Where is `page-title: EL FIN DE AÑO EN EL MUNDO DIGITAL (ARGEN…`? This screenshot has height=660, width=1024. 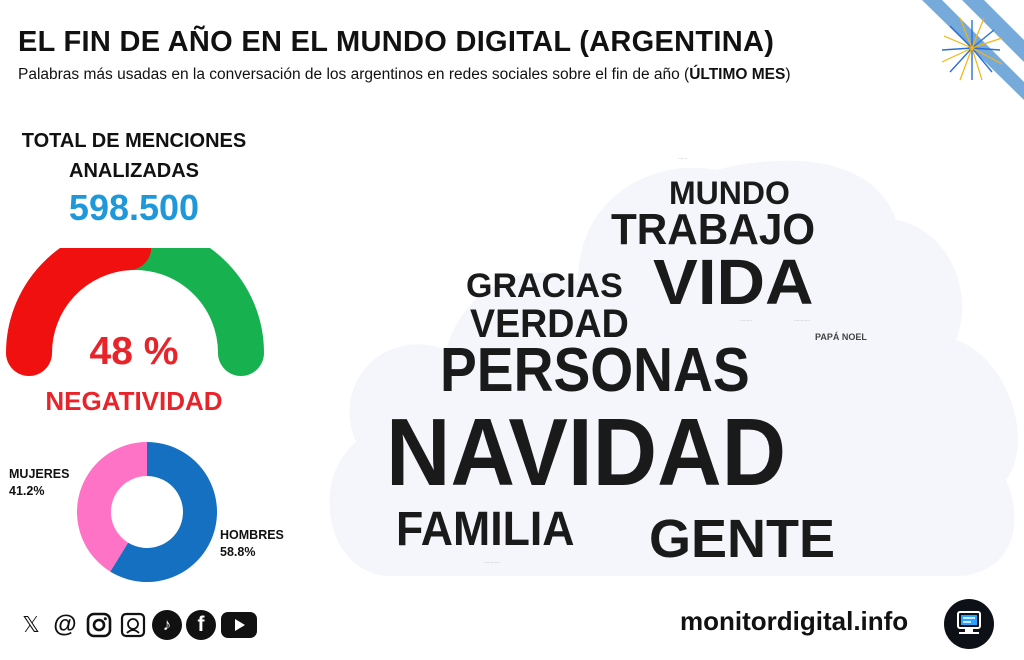
page-title: EL FIN DE AÑO EN EL MUNDO DIGITAL (ARGEN… is located at coordinates (396, 42).